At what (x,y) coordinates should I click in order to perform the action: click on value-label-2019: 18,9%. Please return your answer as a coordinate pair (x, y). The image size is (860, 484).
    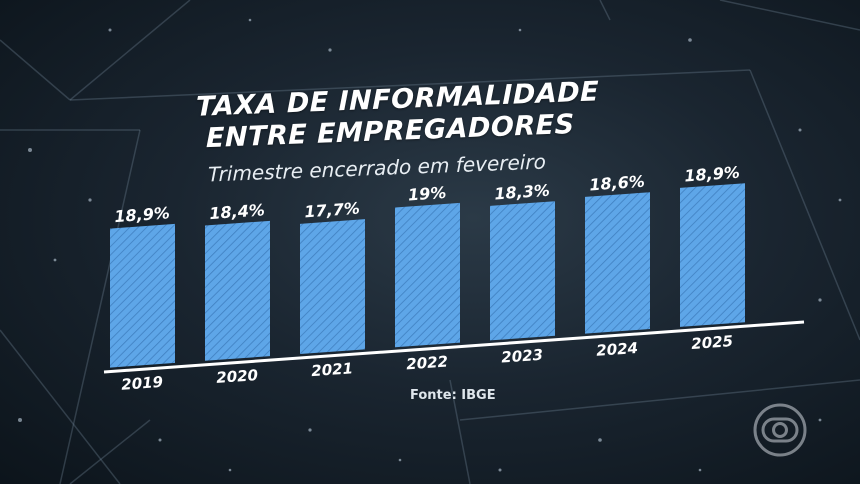
    Looking at the image, I should click on (142, 214).